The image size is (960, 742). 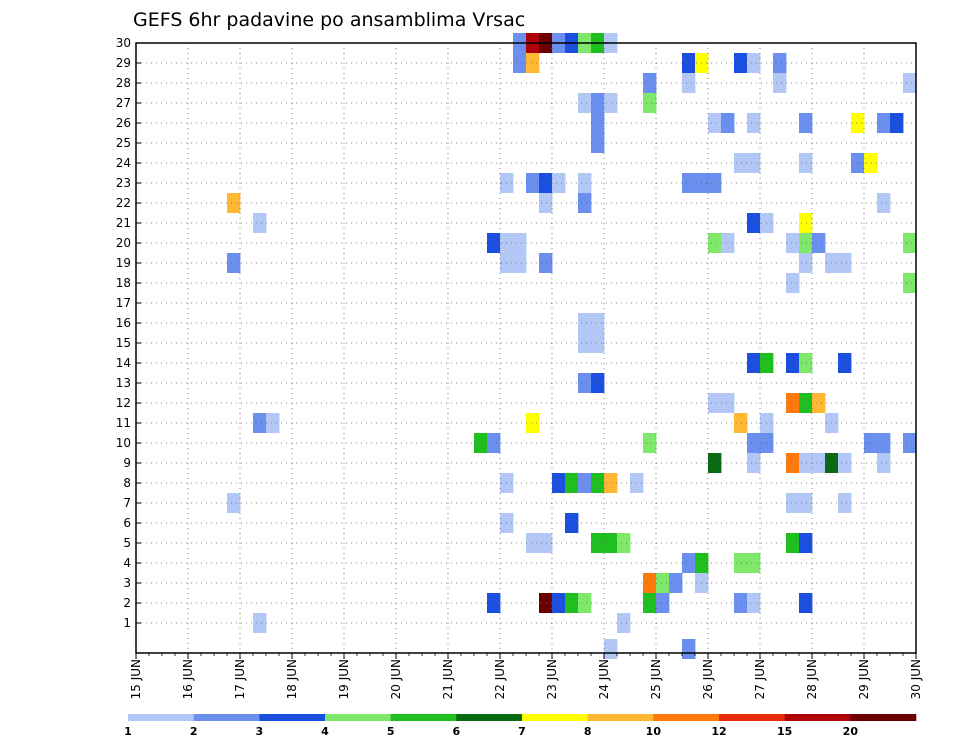 What do you see at coordinates (520, 726) in the screenshot?
I see `colorbar: 1 2 3 4 5 6 7 8 10 12 15 20` at bounding box center [520, 726].